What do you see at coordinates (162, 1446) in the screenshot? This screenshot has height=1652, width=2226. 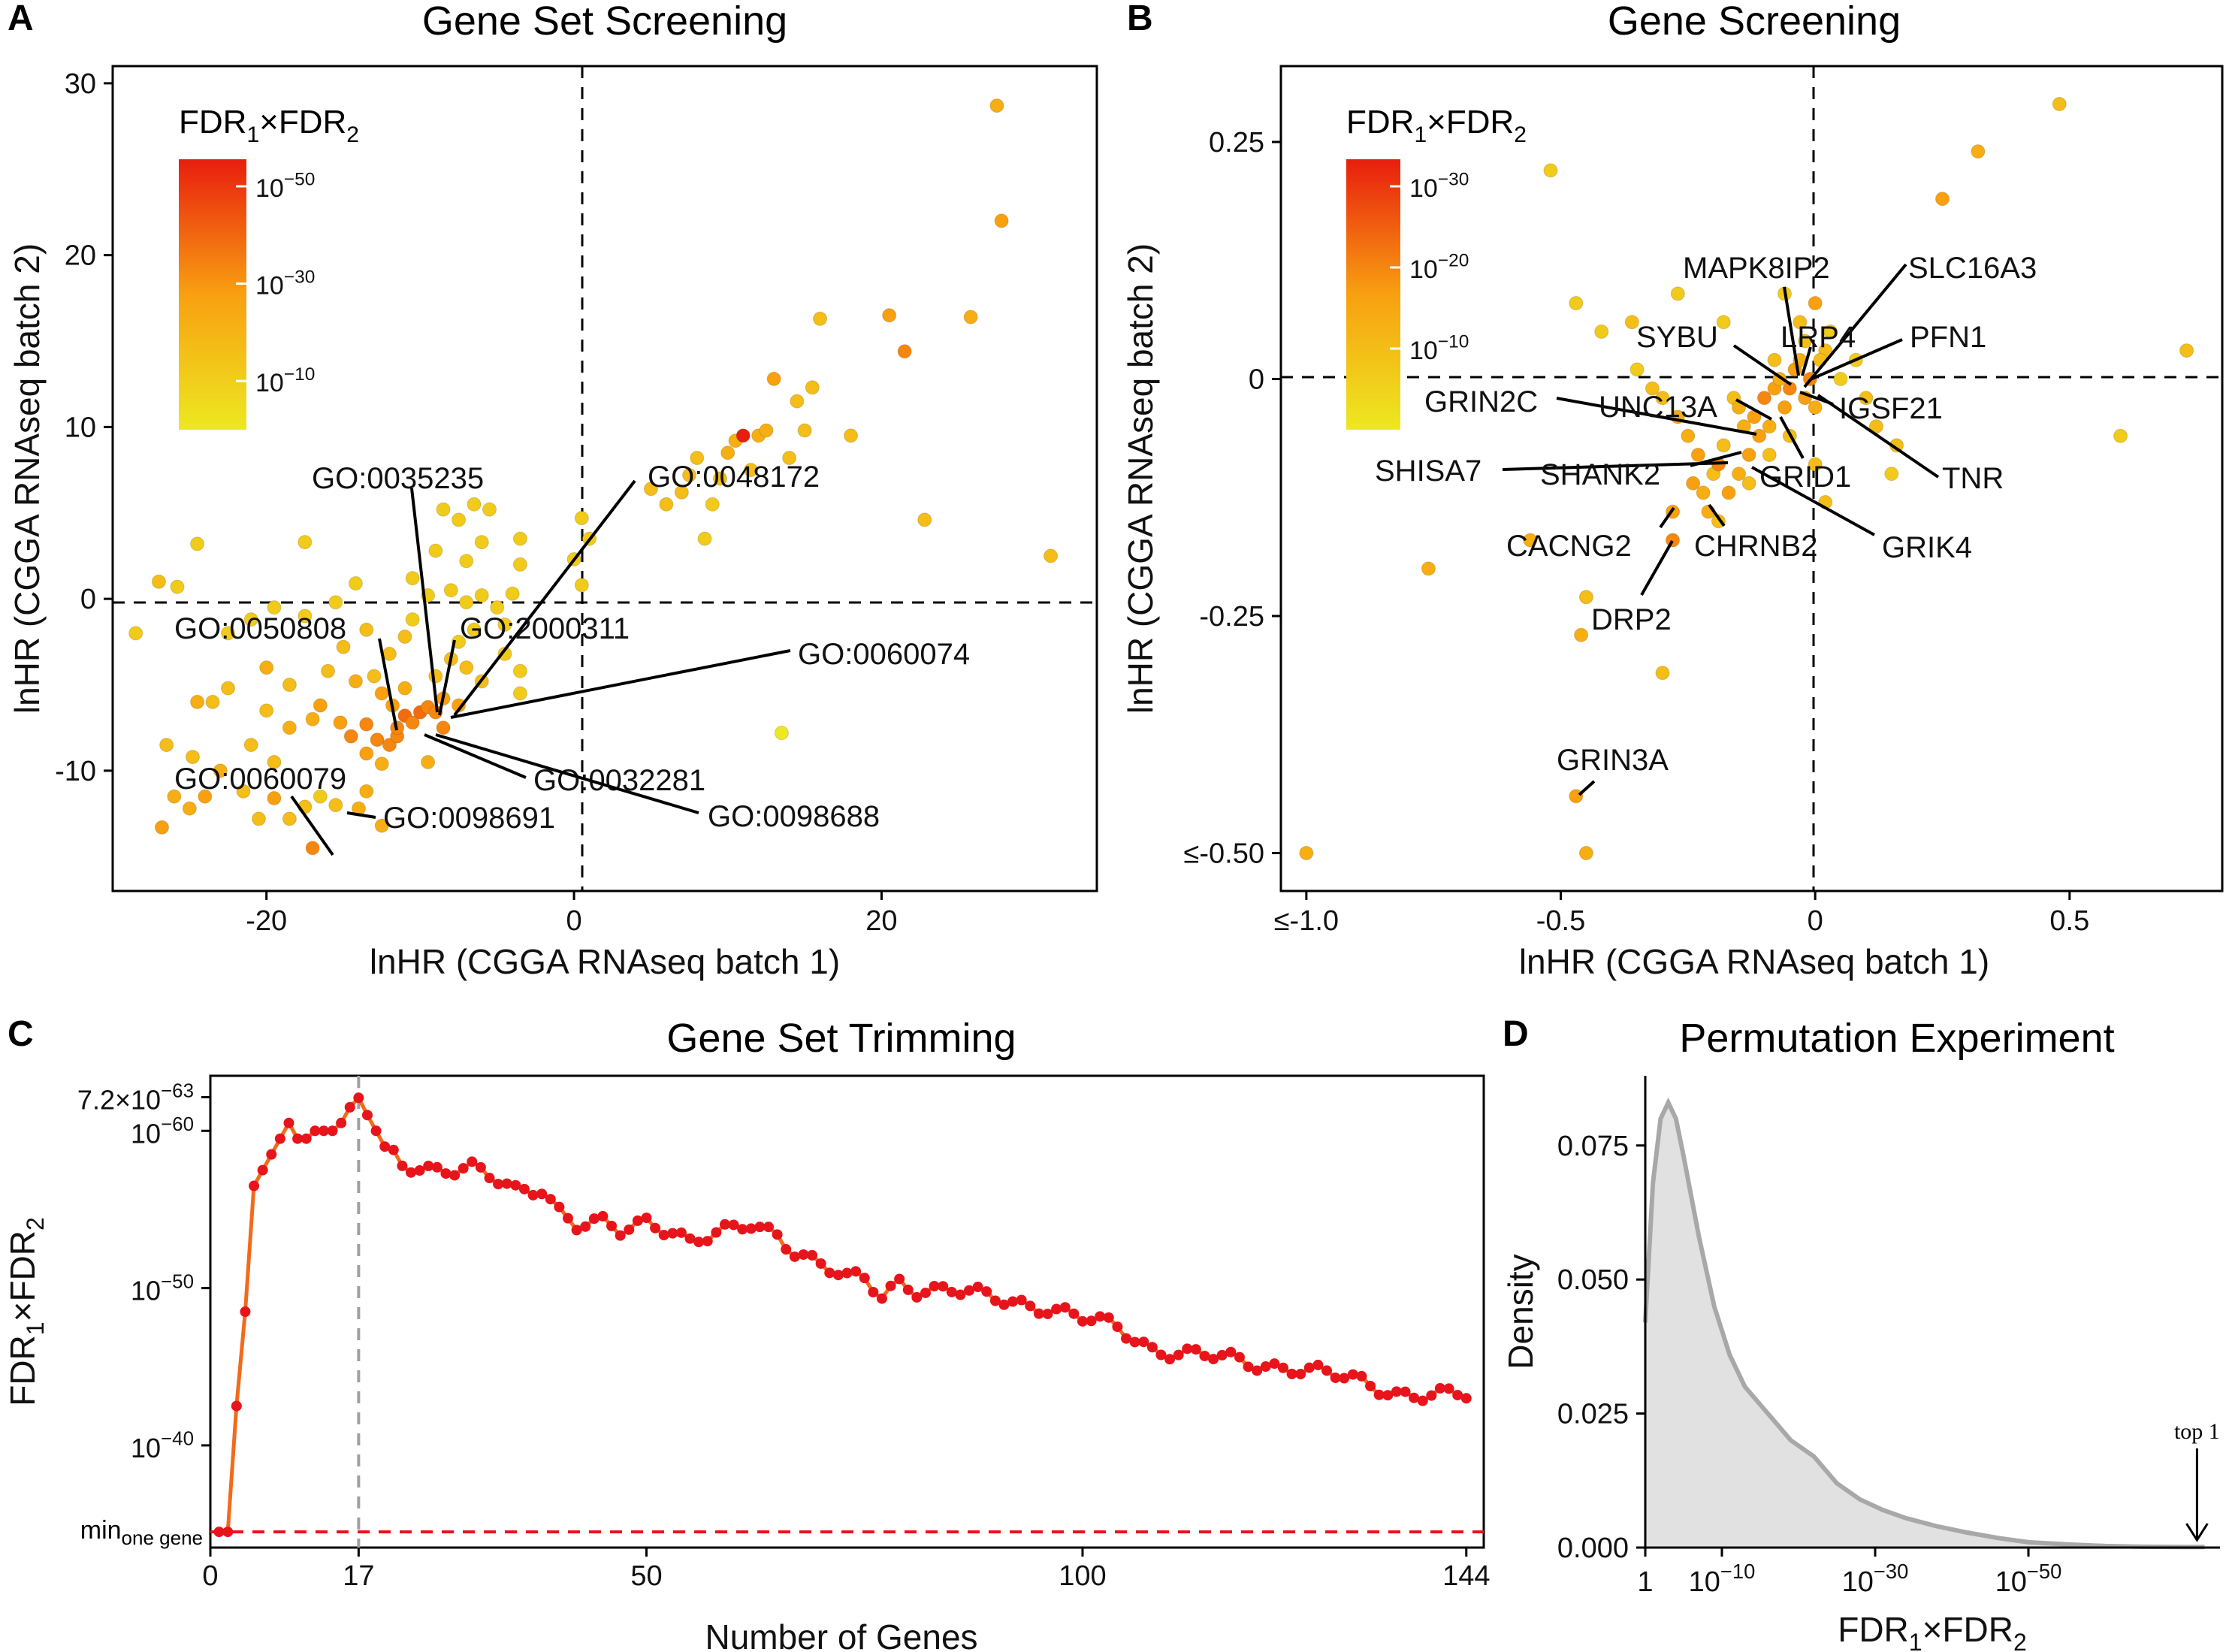 I see `y-tick-label: 10−40` at bounding box center [162, 1446].